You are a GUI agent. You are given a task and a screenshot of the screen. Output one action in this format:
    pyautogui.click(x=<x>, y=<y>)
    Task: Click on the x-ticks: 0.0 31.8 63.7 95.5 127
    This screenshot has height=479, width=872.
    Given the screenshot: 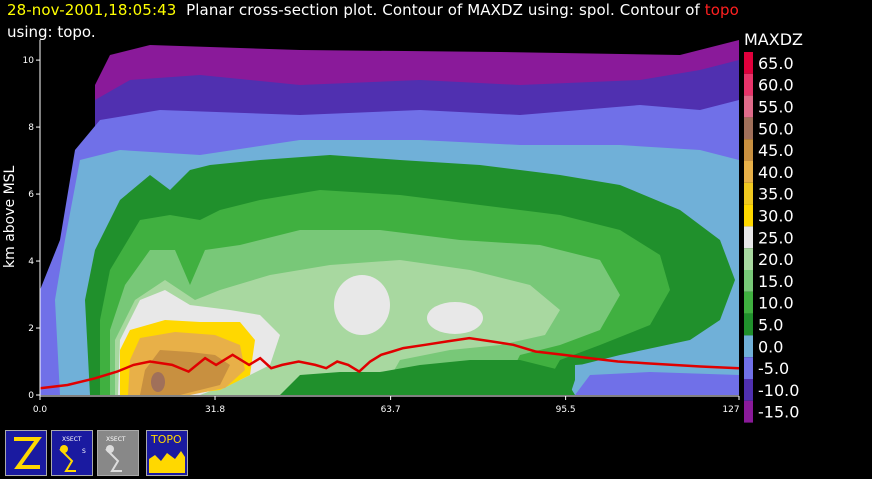 What is the action you would take?
    pyautogui.click(x=386, y=405)
    